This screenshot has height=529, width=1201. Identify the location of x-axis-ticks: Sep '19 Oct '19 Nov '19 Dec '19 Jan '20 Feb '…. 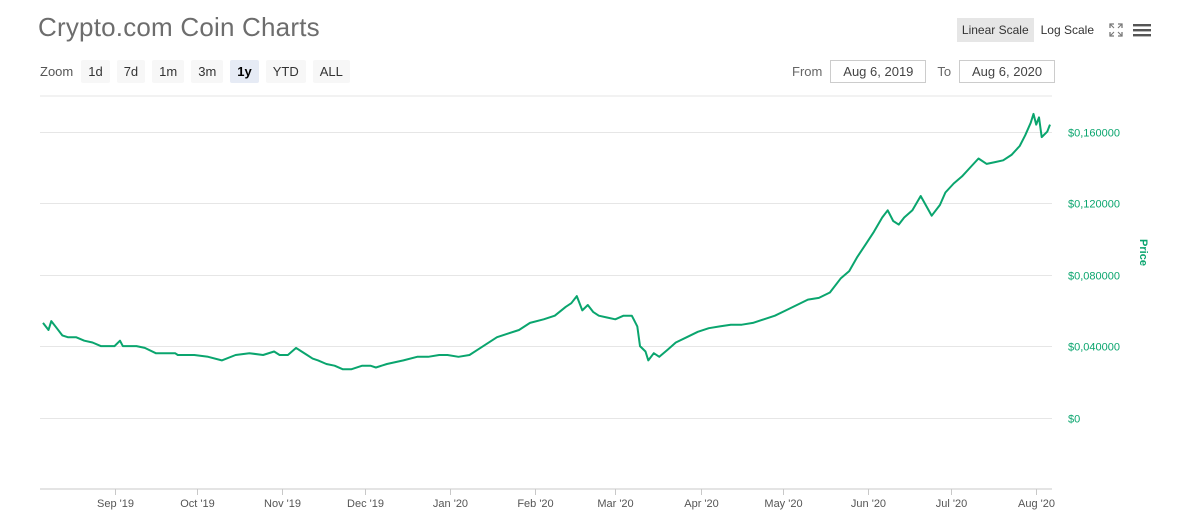
(576, 499).